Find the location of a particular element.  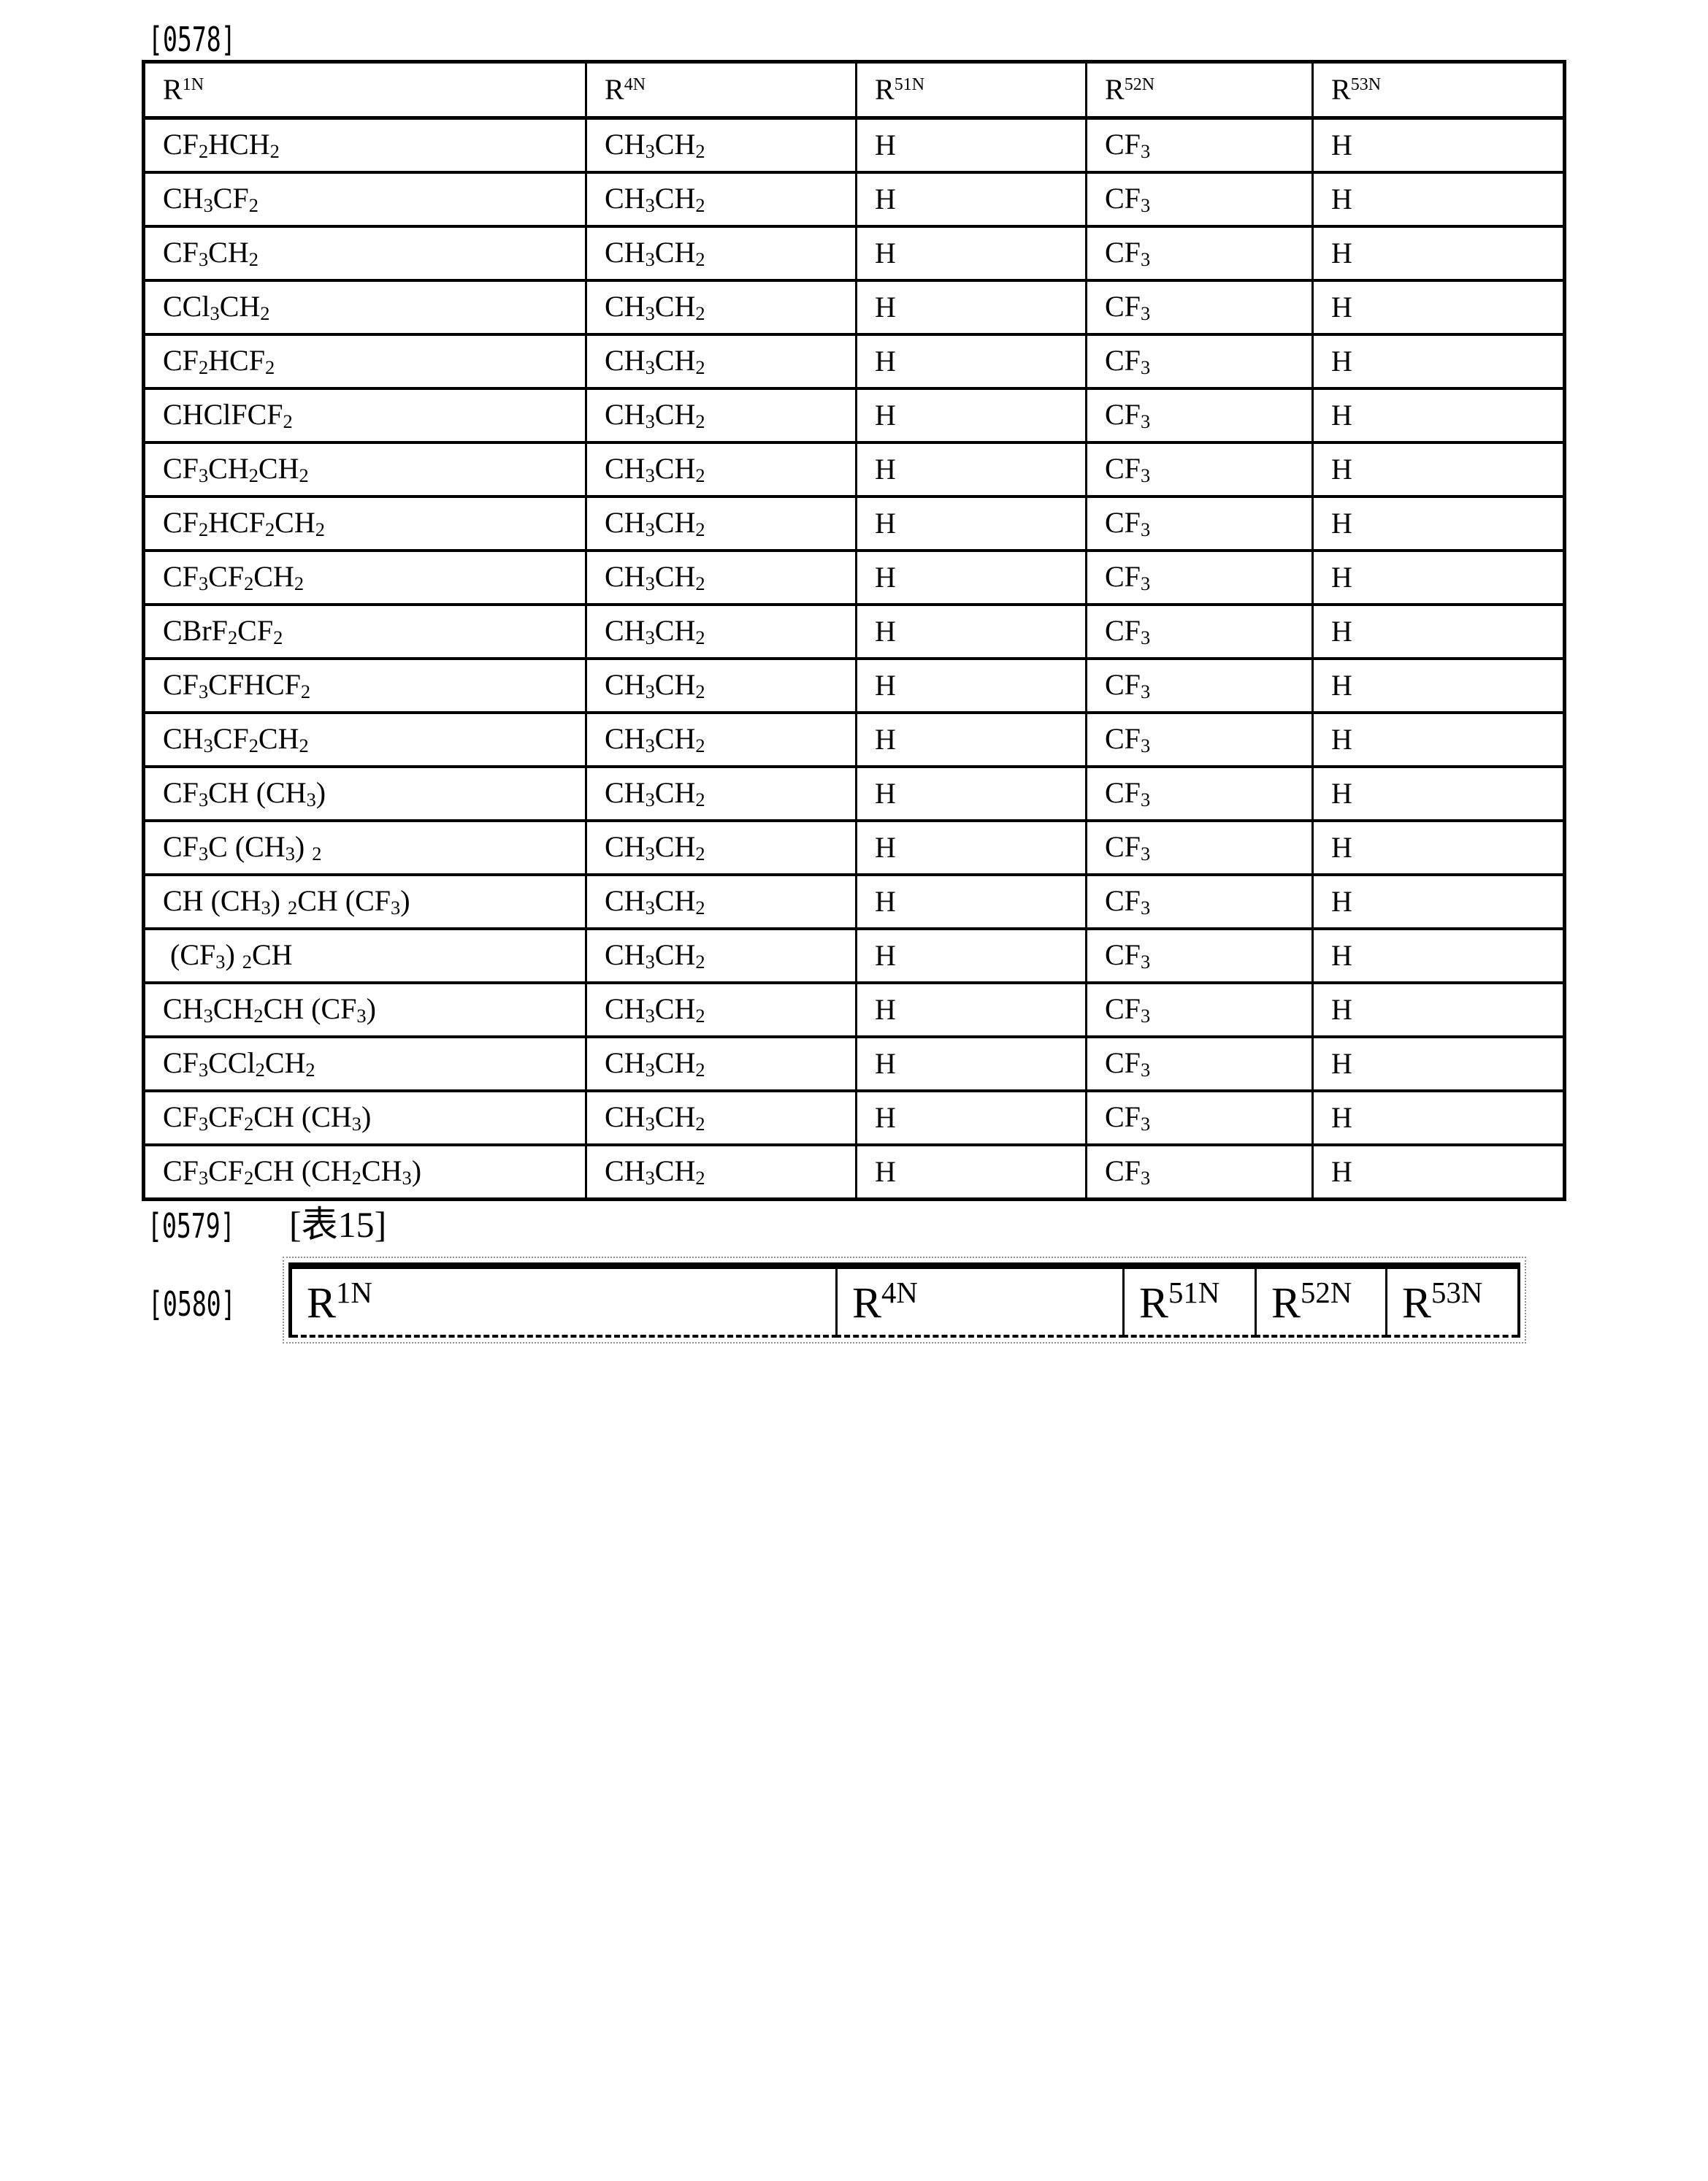

table-row: CF2HCF2CH2 CH3CH2 H CF3 H is located at coordinates (854, 523).